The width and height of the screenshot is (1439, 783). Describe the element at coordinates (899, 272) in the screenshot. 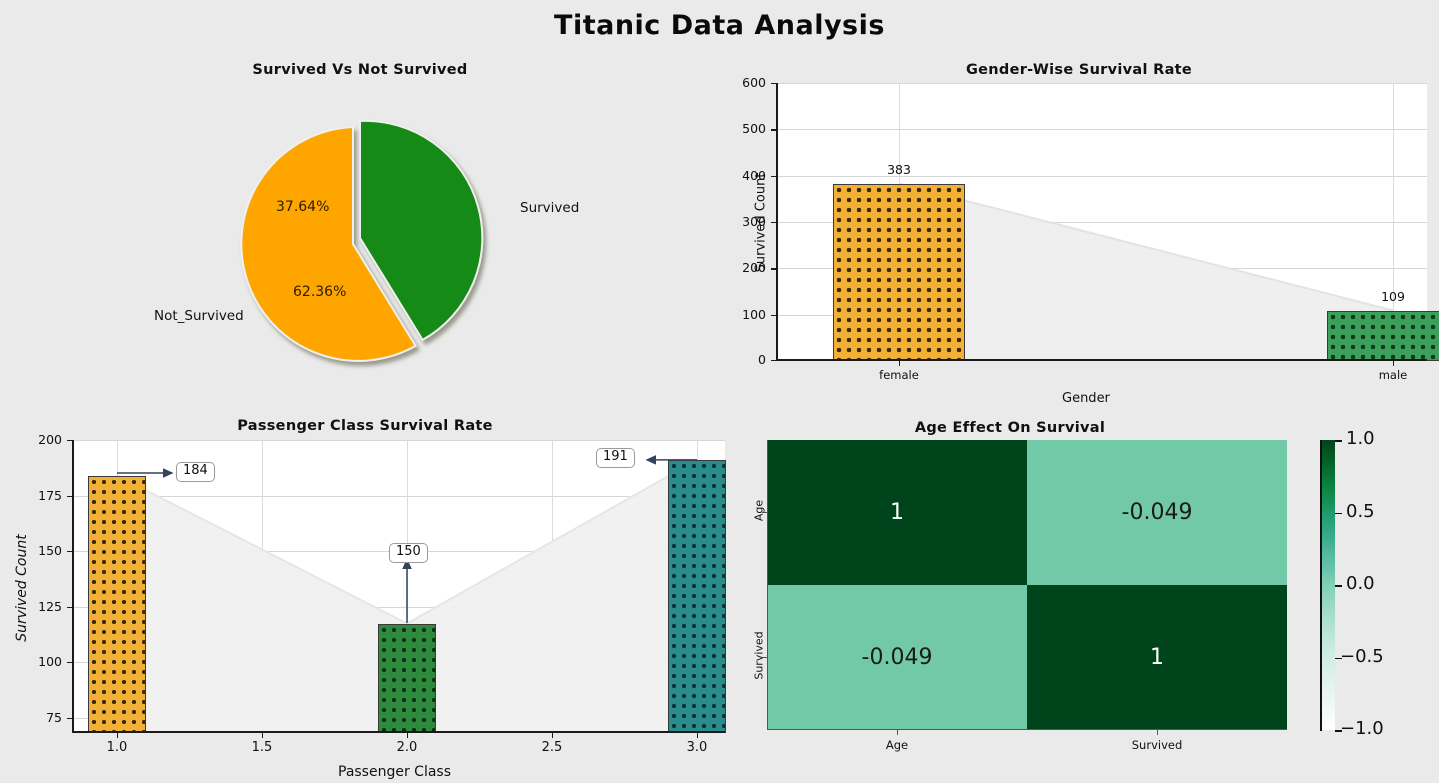

I see `bar-female` at that location.